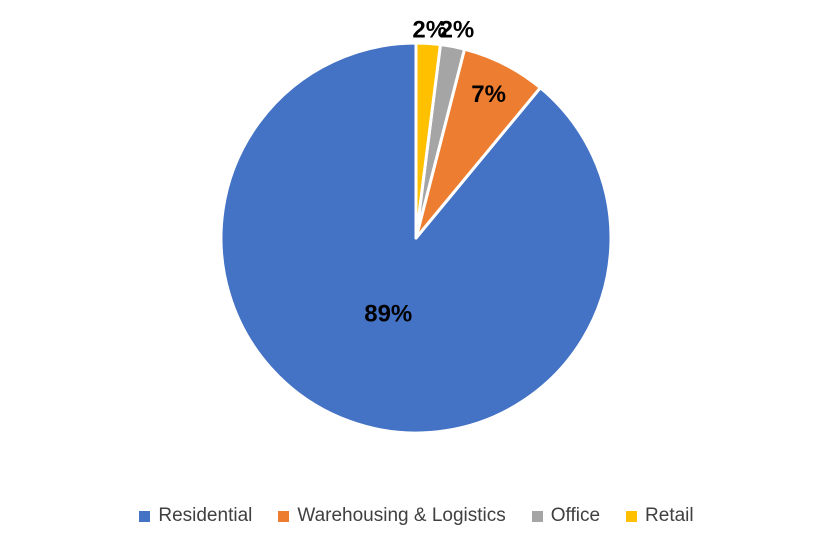 The image size is (833, 535). I want to click on legend-swatch-residential, so click(145, 516).